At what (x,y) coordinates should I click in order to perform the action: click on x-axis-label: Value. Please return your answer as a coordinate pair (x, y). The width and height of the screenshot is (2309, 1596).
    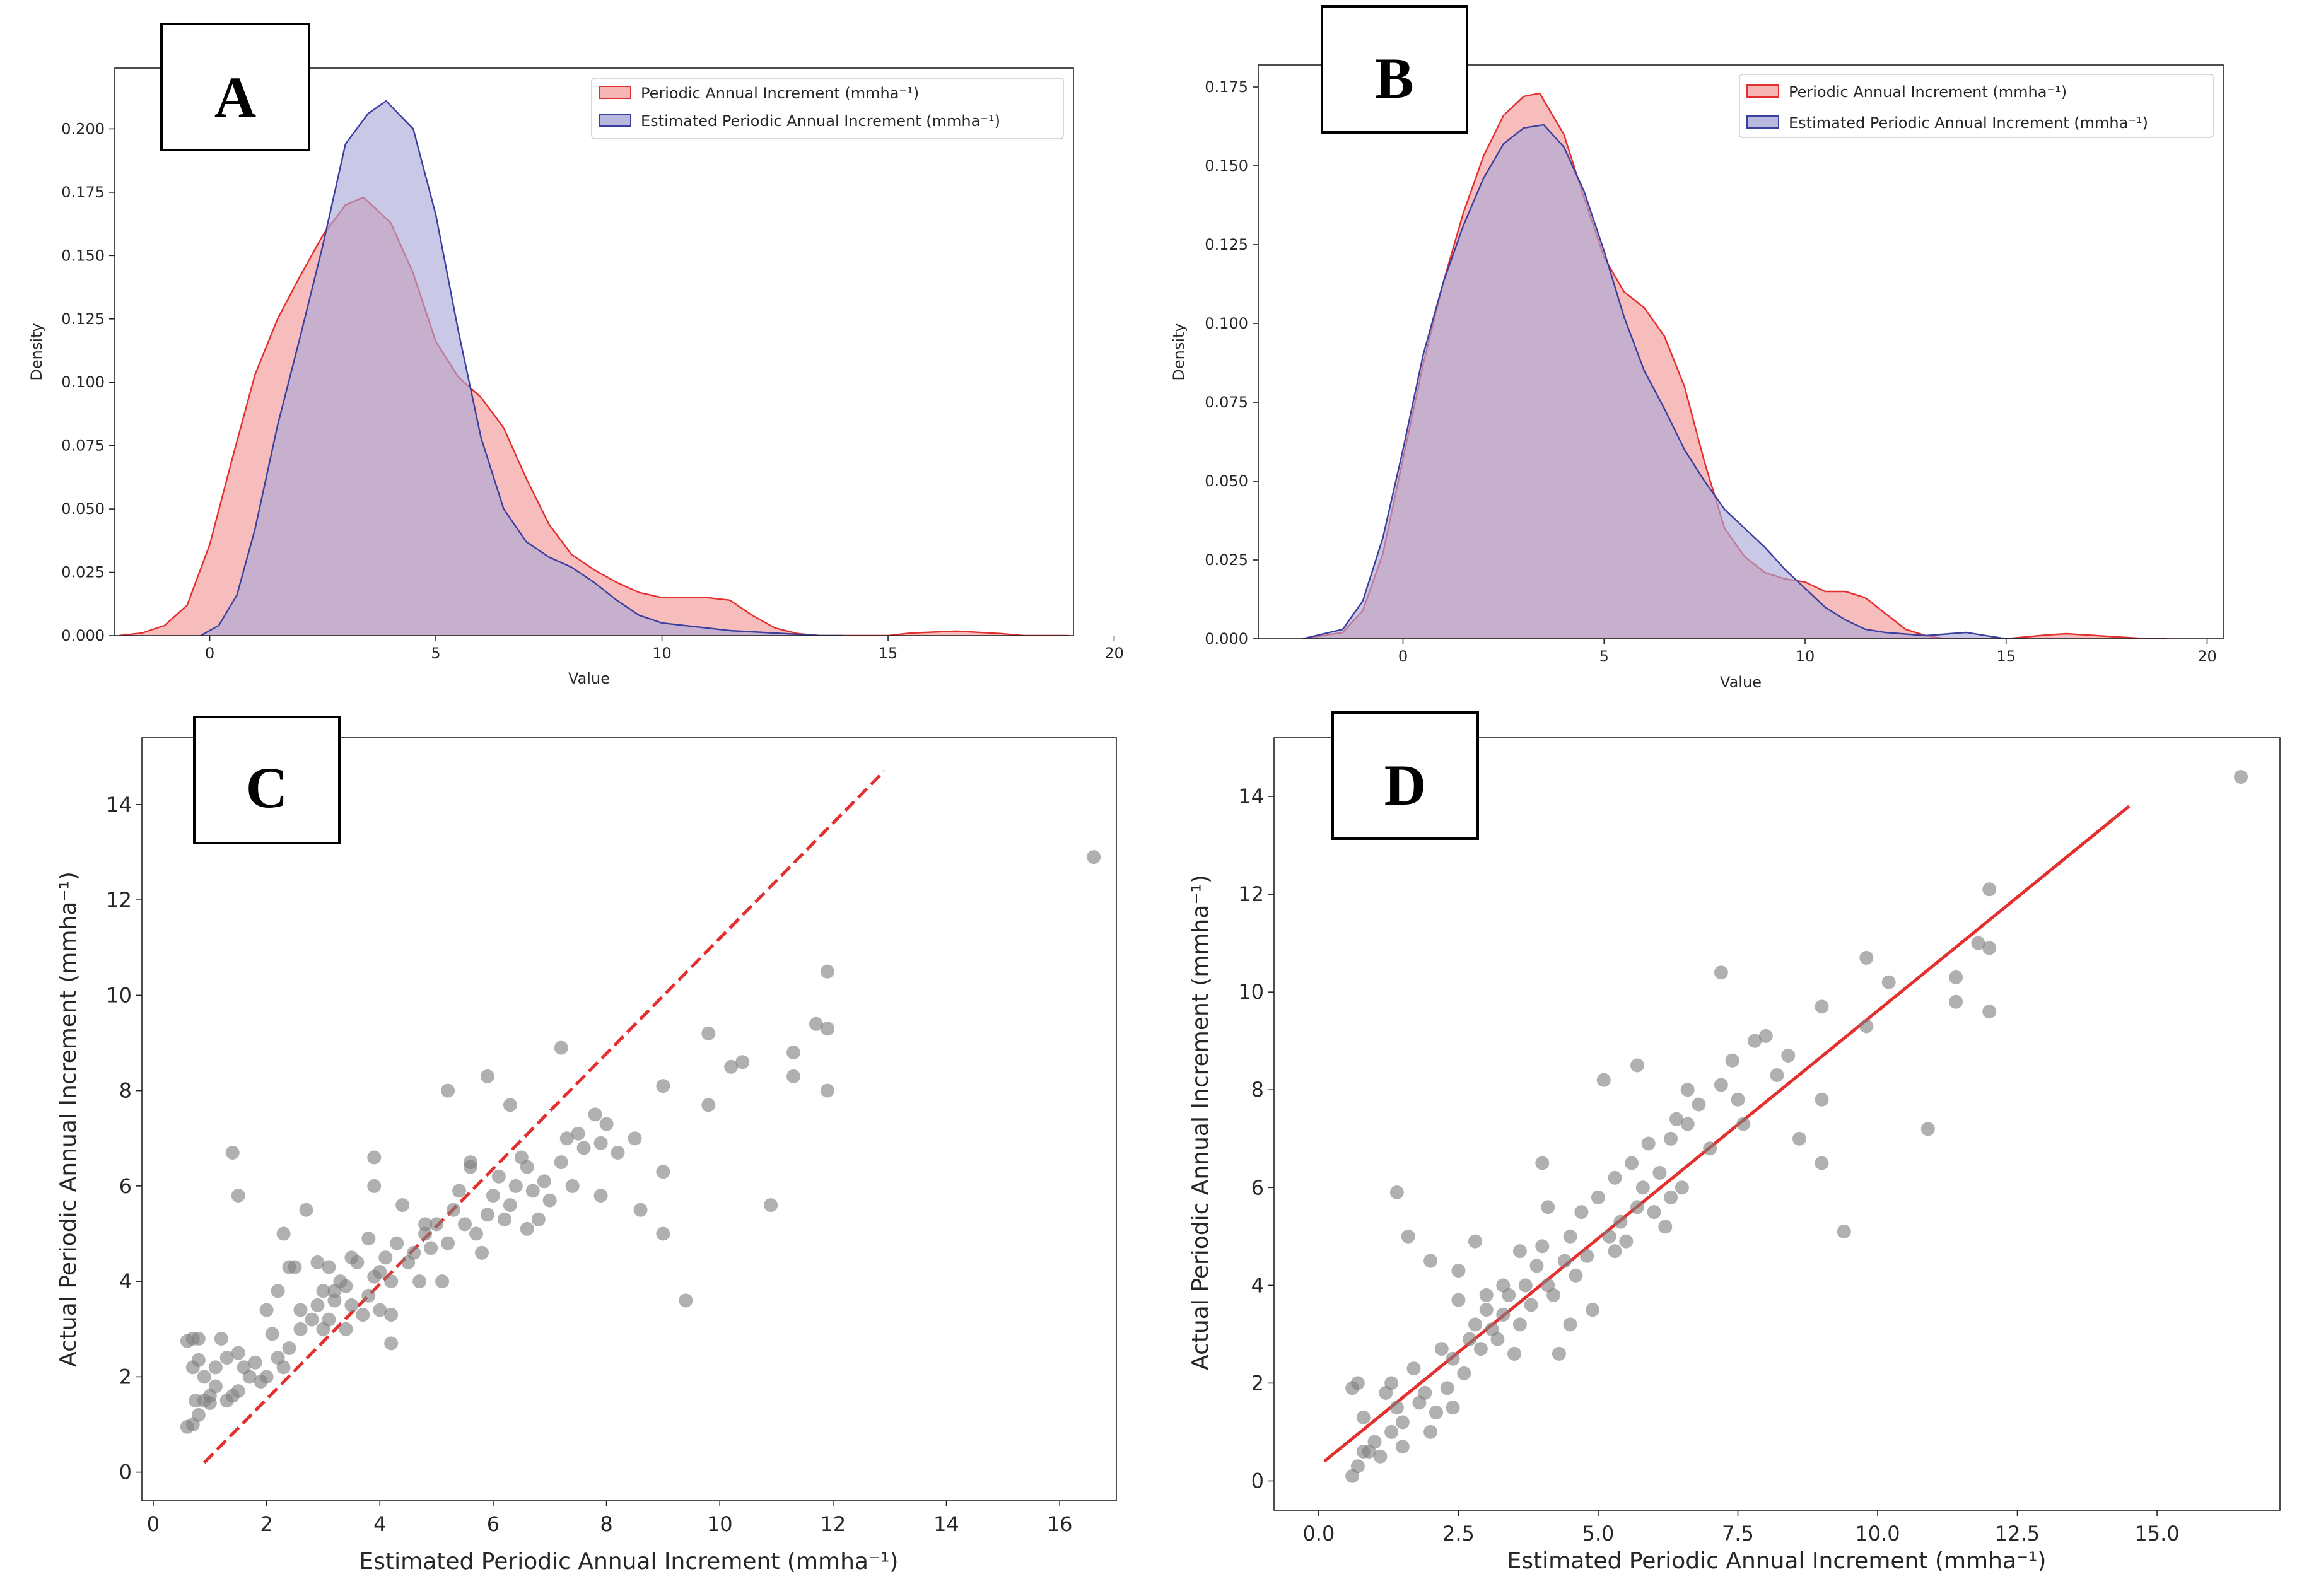
    Looking at the image, I should click on (1741, 682).